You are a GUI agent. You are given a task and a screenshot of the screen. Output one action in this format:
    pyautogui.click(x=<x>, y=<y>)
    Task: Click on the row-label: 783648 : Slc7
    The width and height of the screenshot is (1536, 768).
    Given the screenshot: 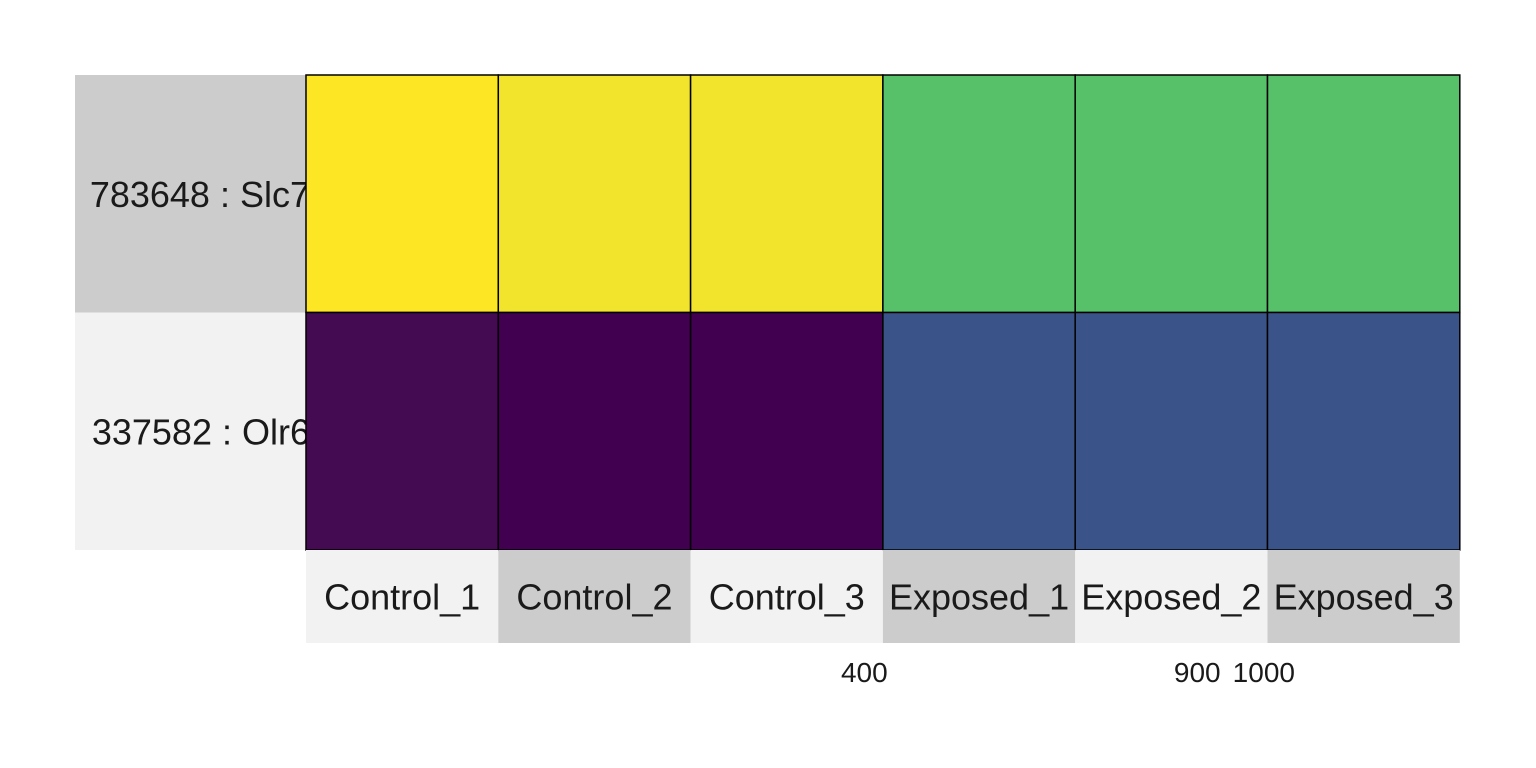 What is the action you would take?
    pyautogui.click(x=200, y=194)
    